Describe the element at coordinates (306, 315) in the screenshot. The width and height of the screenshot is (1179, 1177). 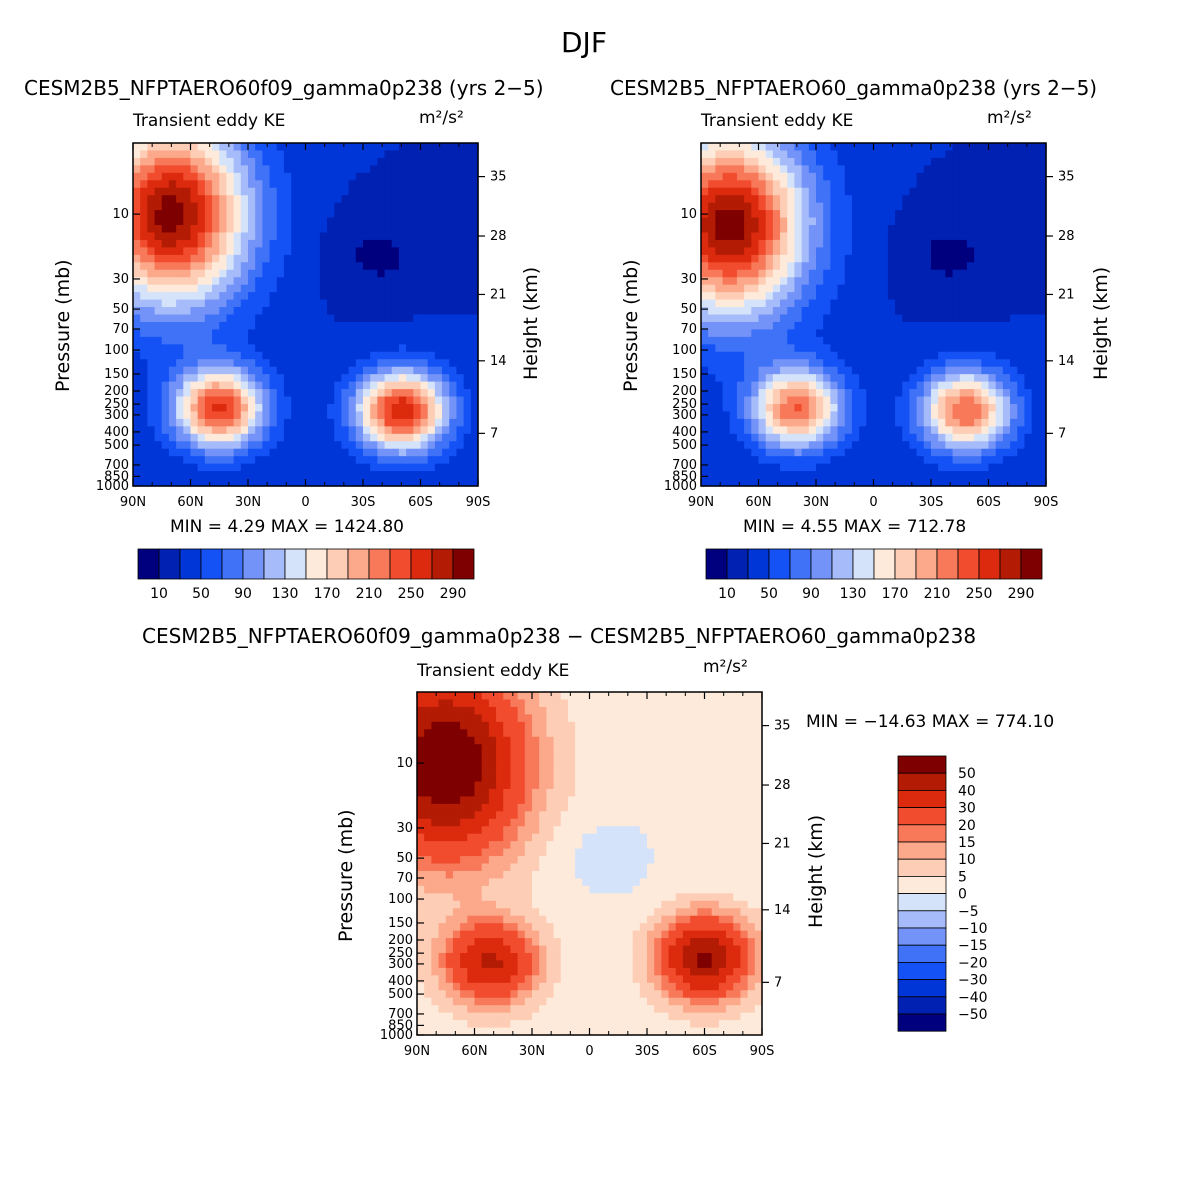
I see `heatmap-cells` at that location.